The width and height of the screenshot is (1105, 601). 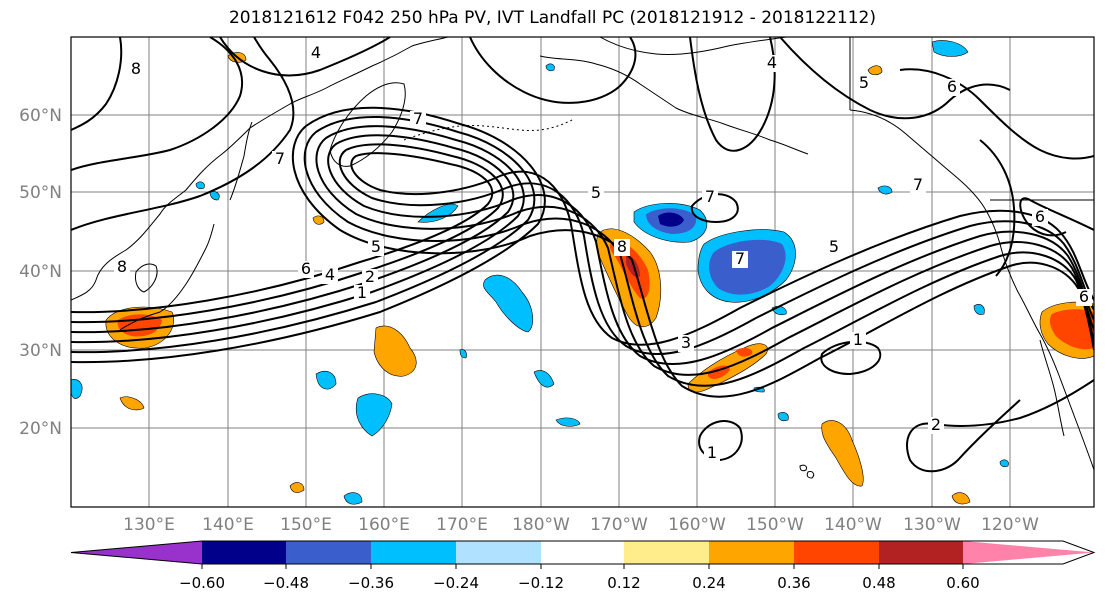 I want to click on hawaii, so click(x=807, y=471).